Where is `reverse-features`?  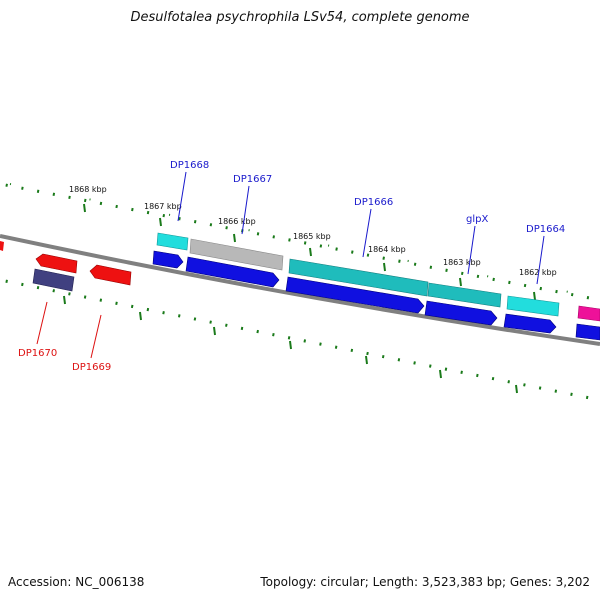 reverse-features is located at coordinates (66, 266).